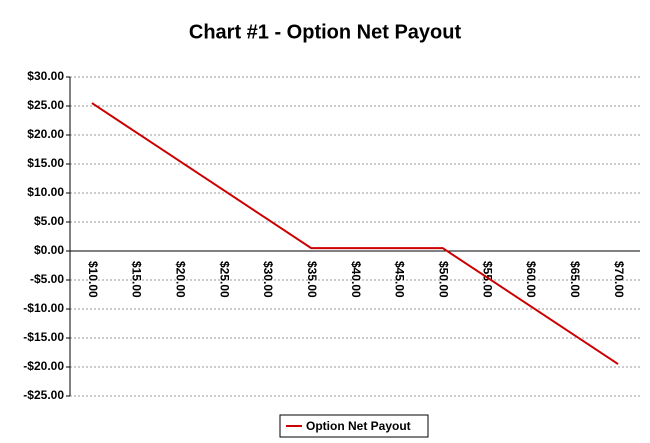 This screenshot has height=443, width=650. Describe the element at coordinates (444, 279) in the screenshot. I see `x-tick-label: $50.00` at that location.